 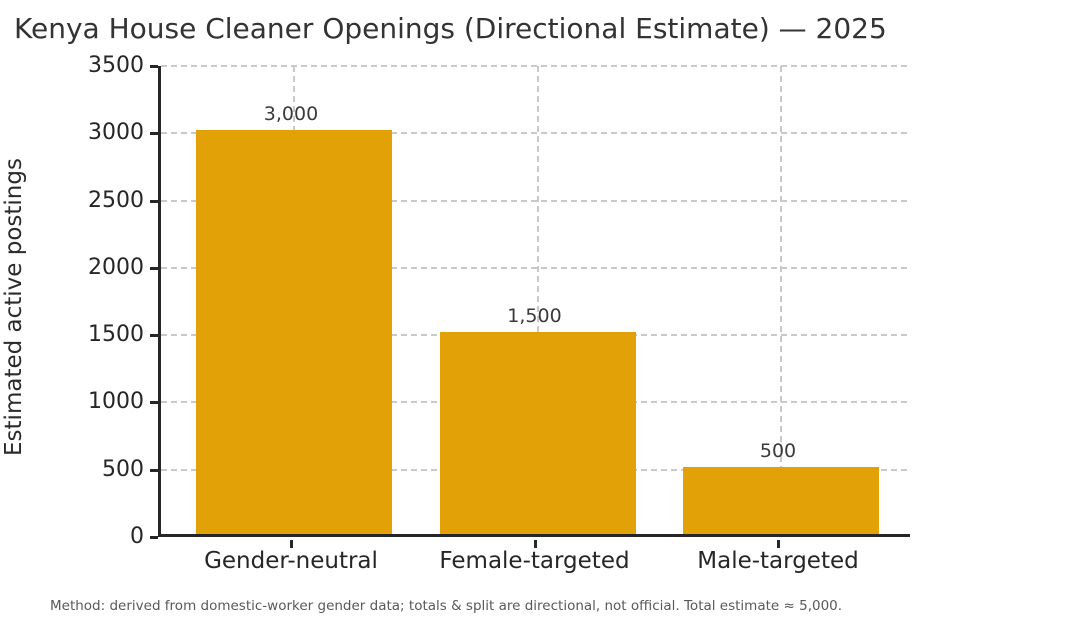 What do you see at coordinates (116, 335) in the screenshot?
I see `y-tick-label-1500: 1500` at bounding box center [116, 335].